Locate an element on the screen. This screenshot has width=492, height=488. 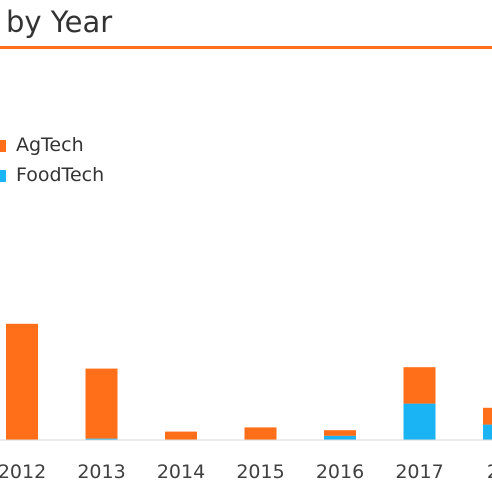
bar-agtech-2012 is located at coordinates (22, 381).